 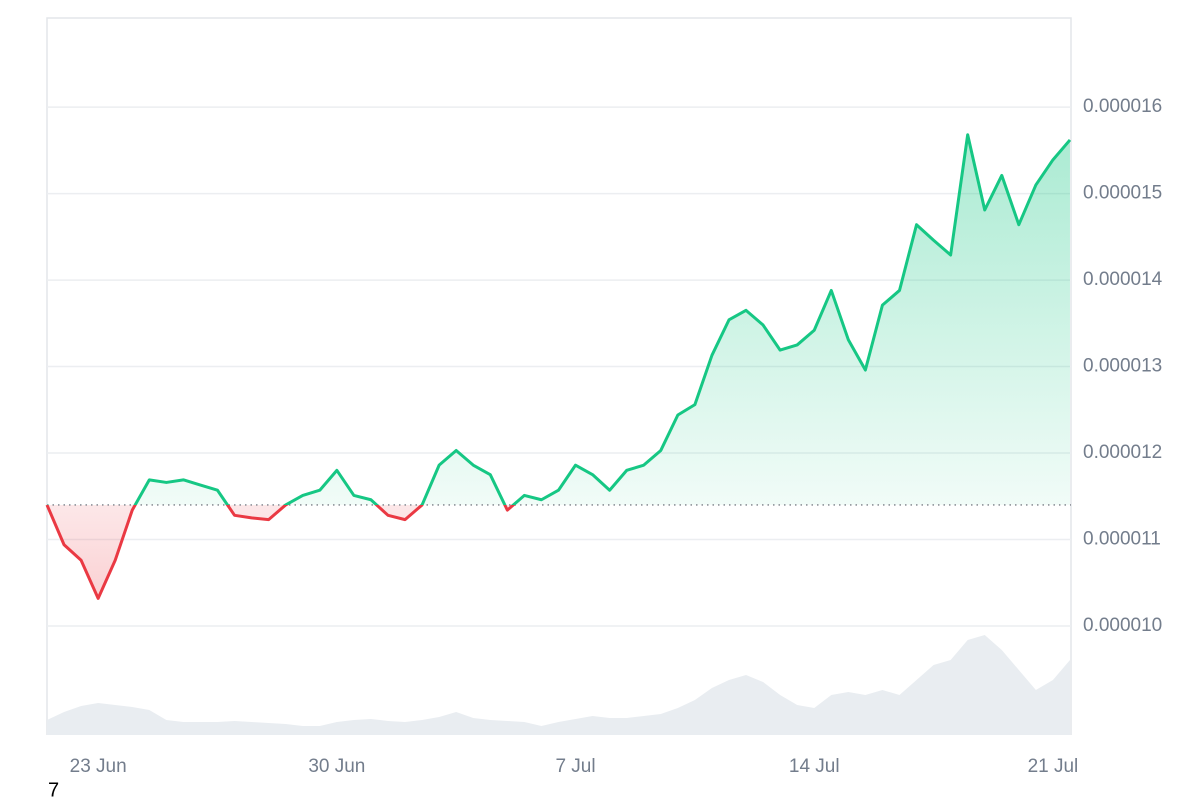 I want to click on x-tick-label: 30 Jun, so click(x=336, y=766).